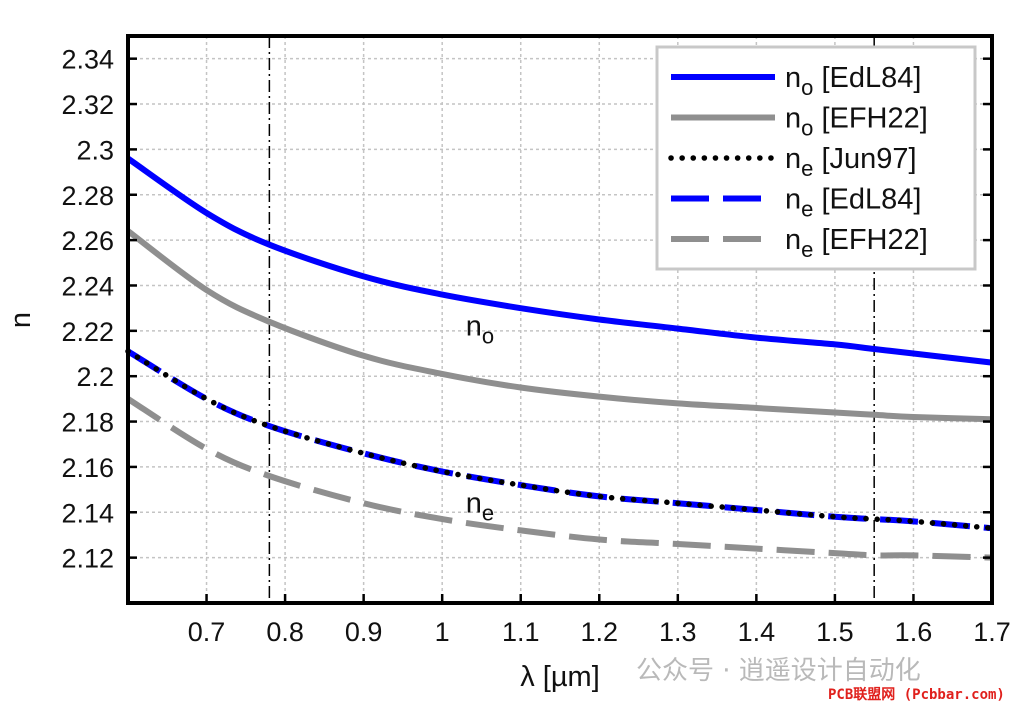 This screenshot has width=1027, height=714. Describe the element at coordinates (521, 632) in the screenshot. I see `x-tick-label: 1.1` at that location.